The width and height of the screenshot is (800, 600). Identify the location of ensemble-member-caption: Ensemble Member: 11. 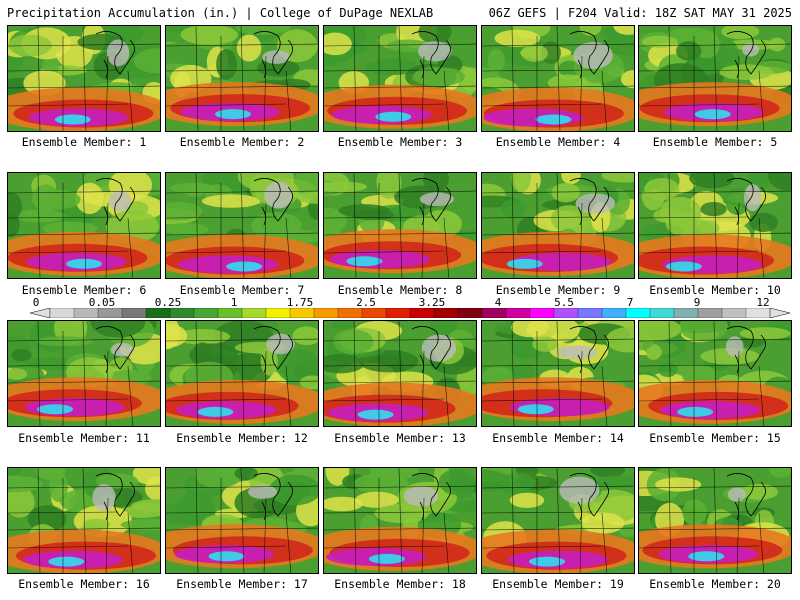
(84, 438).